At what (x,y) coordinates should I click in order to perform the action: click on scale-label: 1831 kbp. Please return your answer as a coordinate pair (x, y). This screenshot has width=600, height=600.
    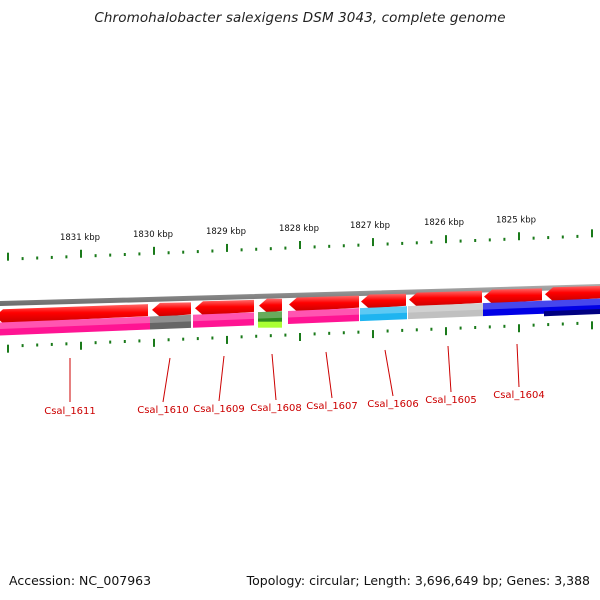
    Looking at the image, I should click on (80, 238).